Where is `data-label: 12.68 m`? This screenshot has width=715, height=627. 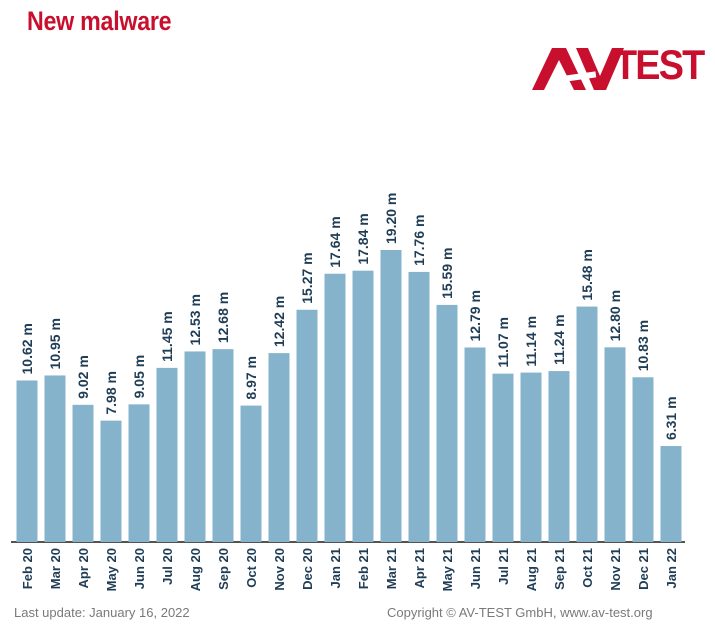 data-label: 12.68 m is located at coordinates (223, 317).